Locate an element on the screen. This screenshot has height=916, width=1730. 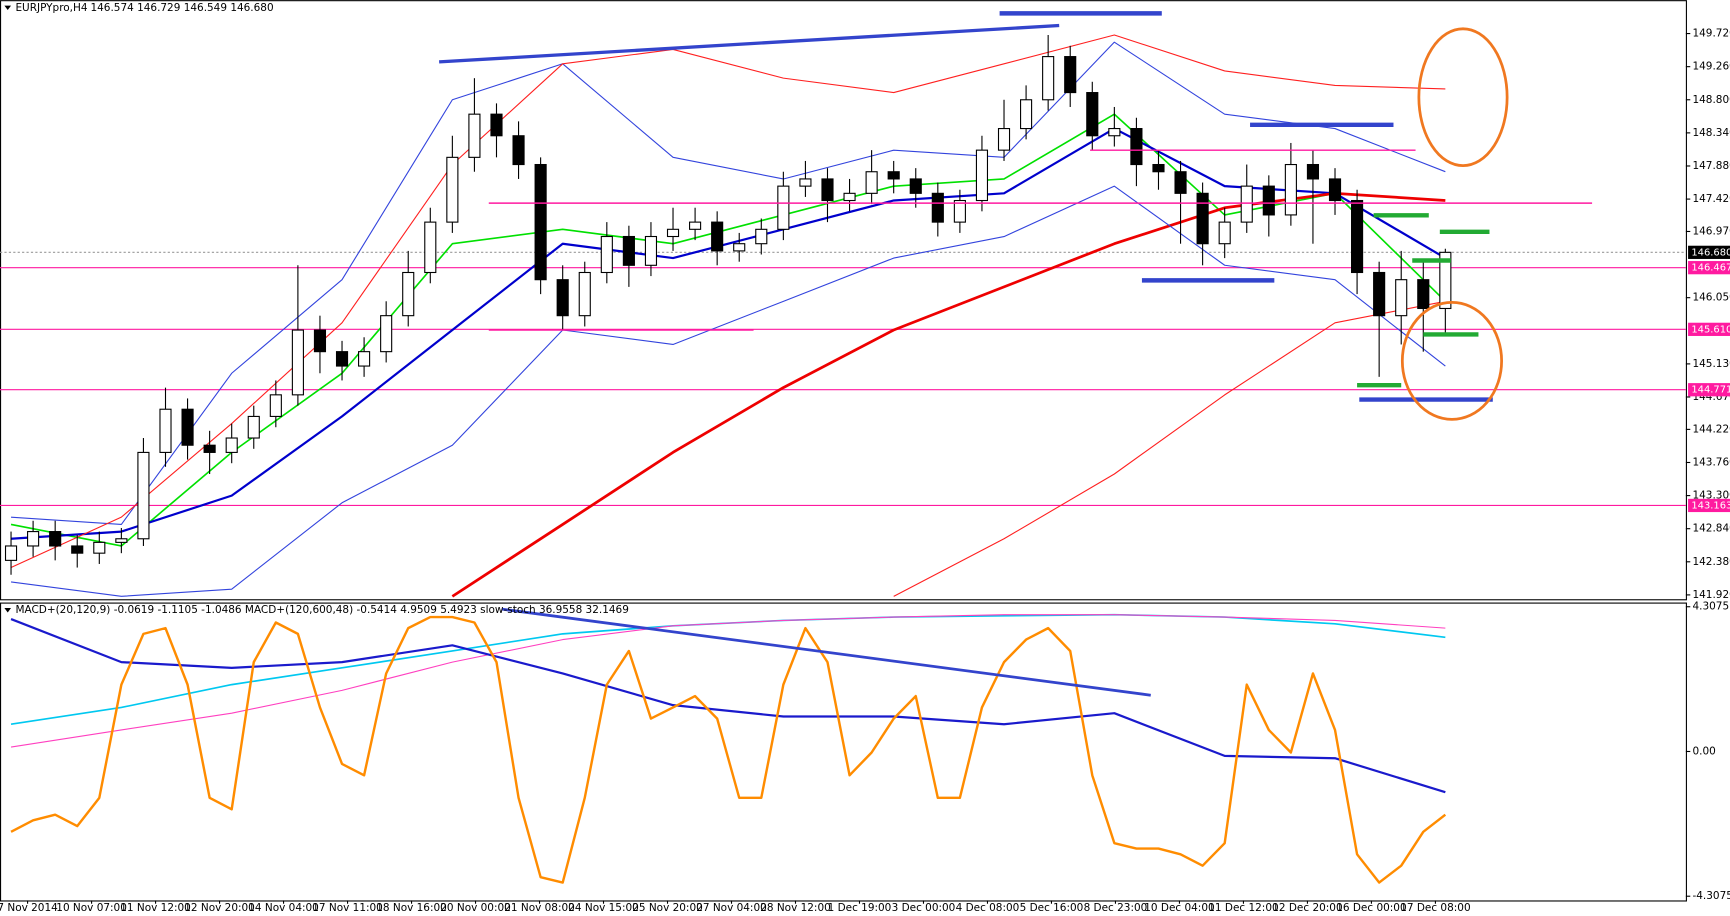
x-tick-label: 11 Nov 12:00 is located at coordinates (155, 908).